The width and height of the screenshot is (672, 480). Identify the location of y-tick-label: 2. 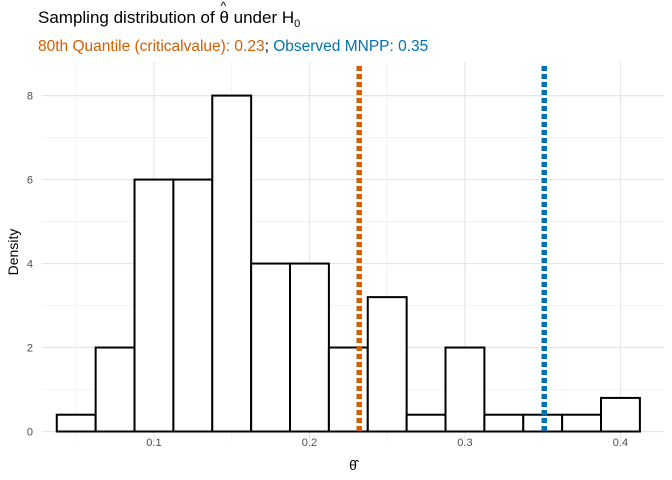
(30, 349).